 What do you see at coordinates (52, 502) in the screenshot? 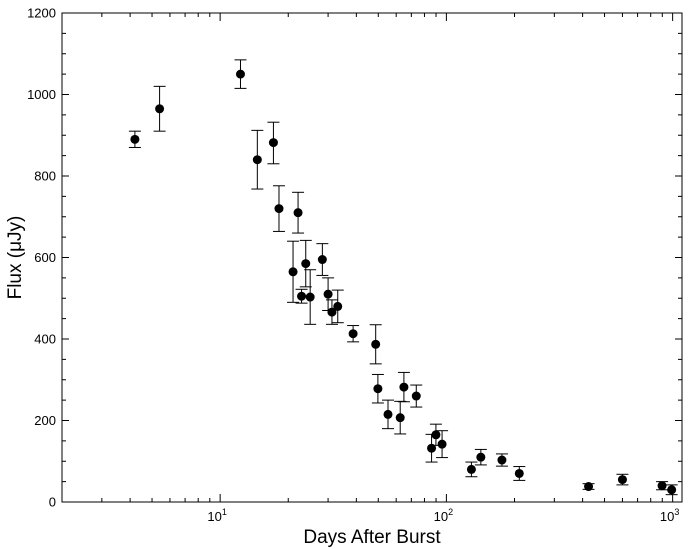
I see `y-tick-label: 0` at bounding box center [52, 502].